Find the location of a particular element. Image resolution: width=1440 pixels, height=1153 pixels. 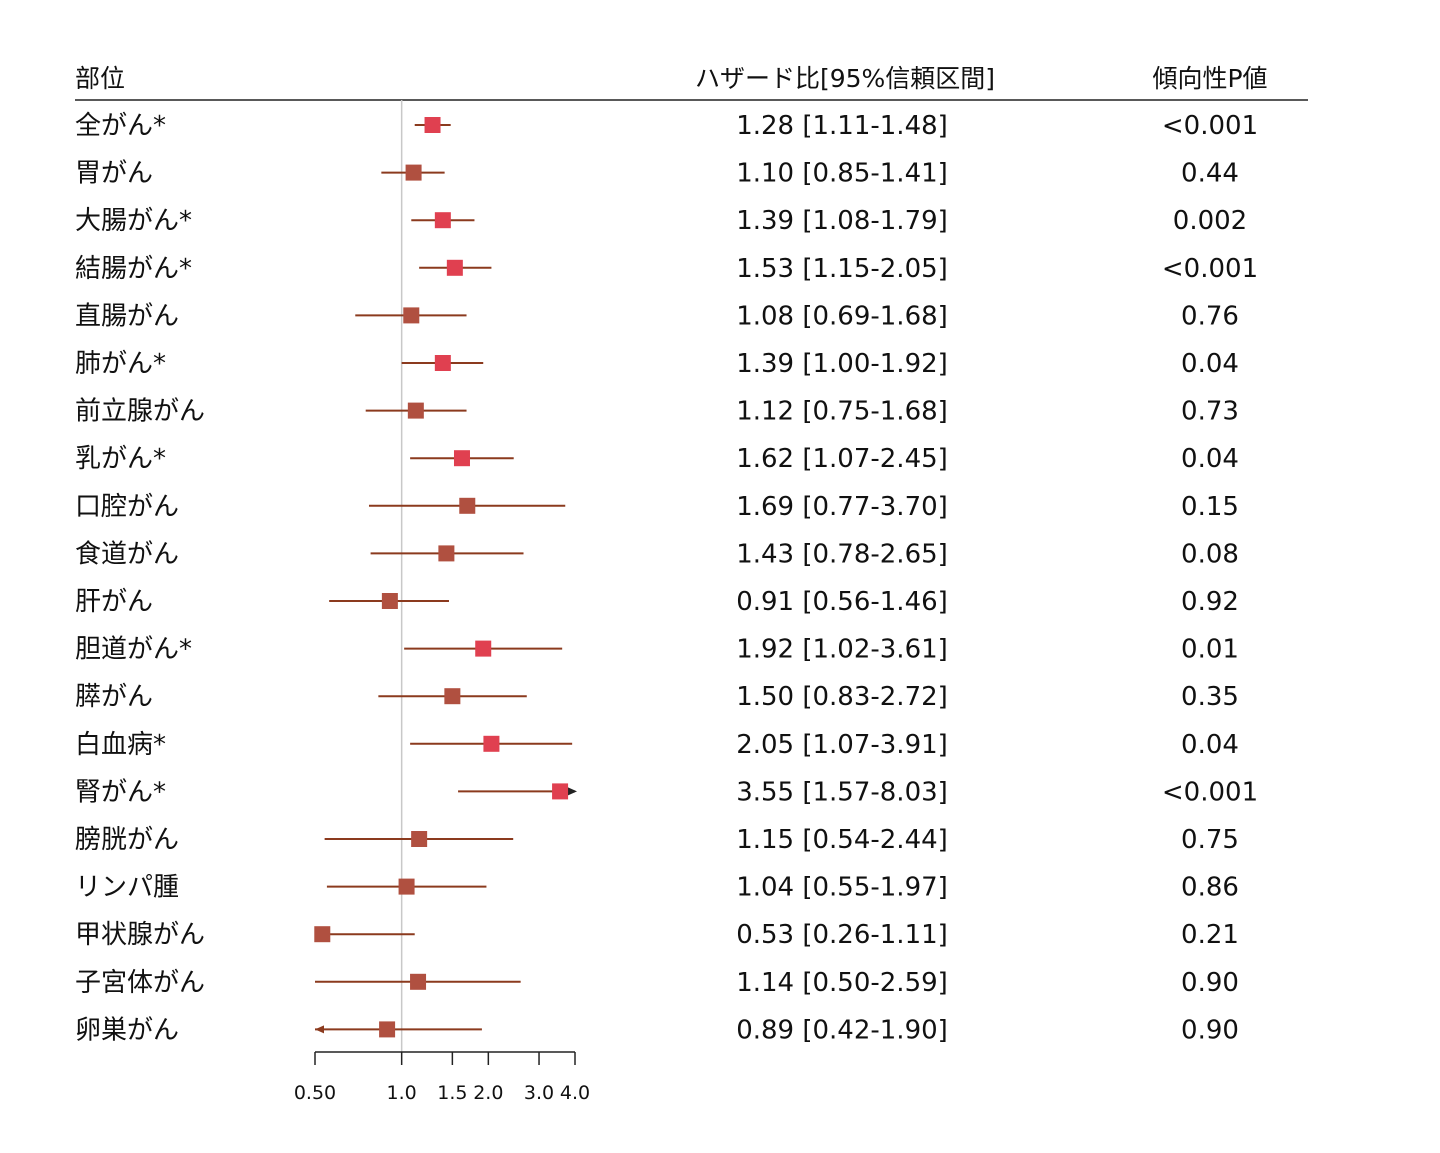

site-label: 前立腺がん is located at coordinates (140, 412).